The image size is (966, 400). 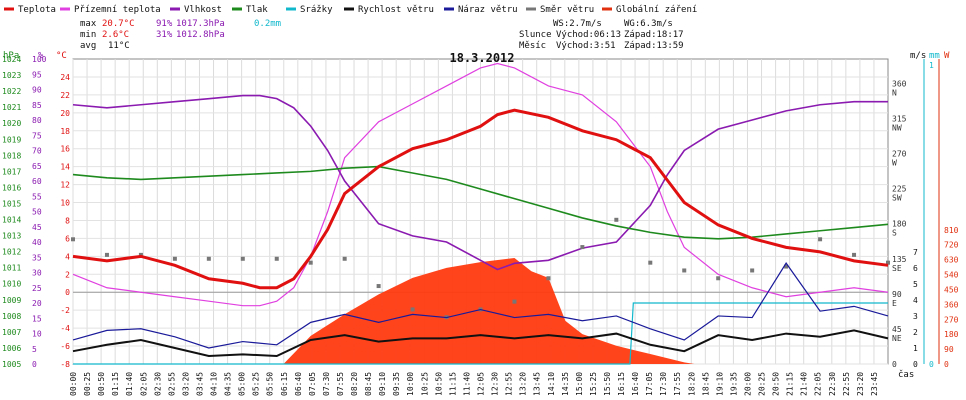 I want to click on x-tick-label: 10:00, so click(x=410, y=384).